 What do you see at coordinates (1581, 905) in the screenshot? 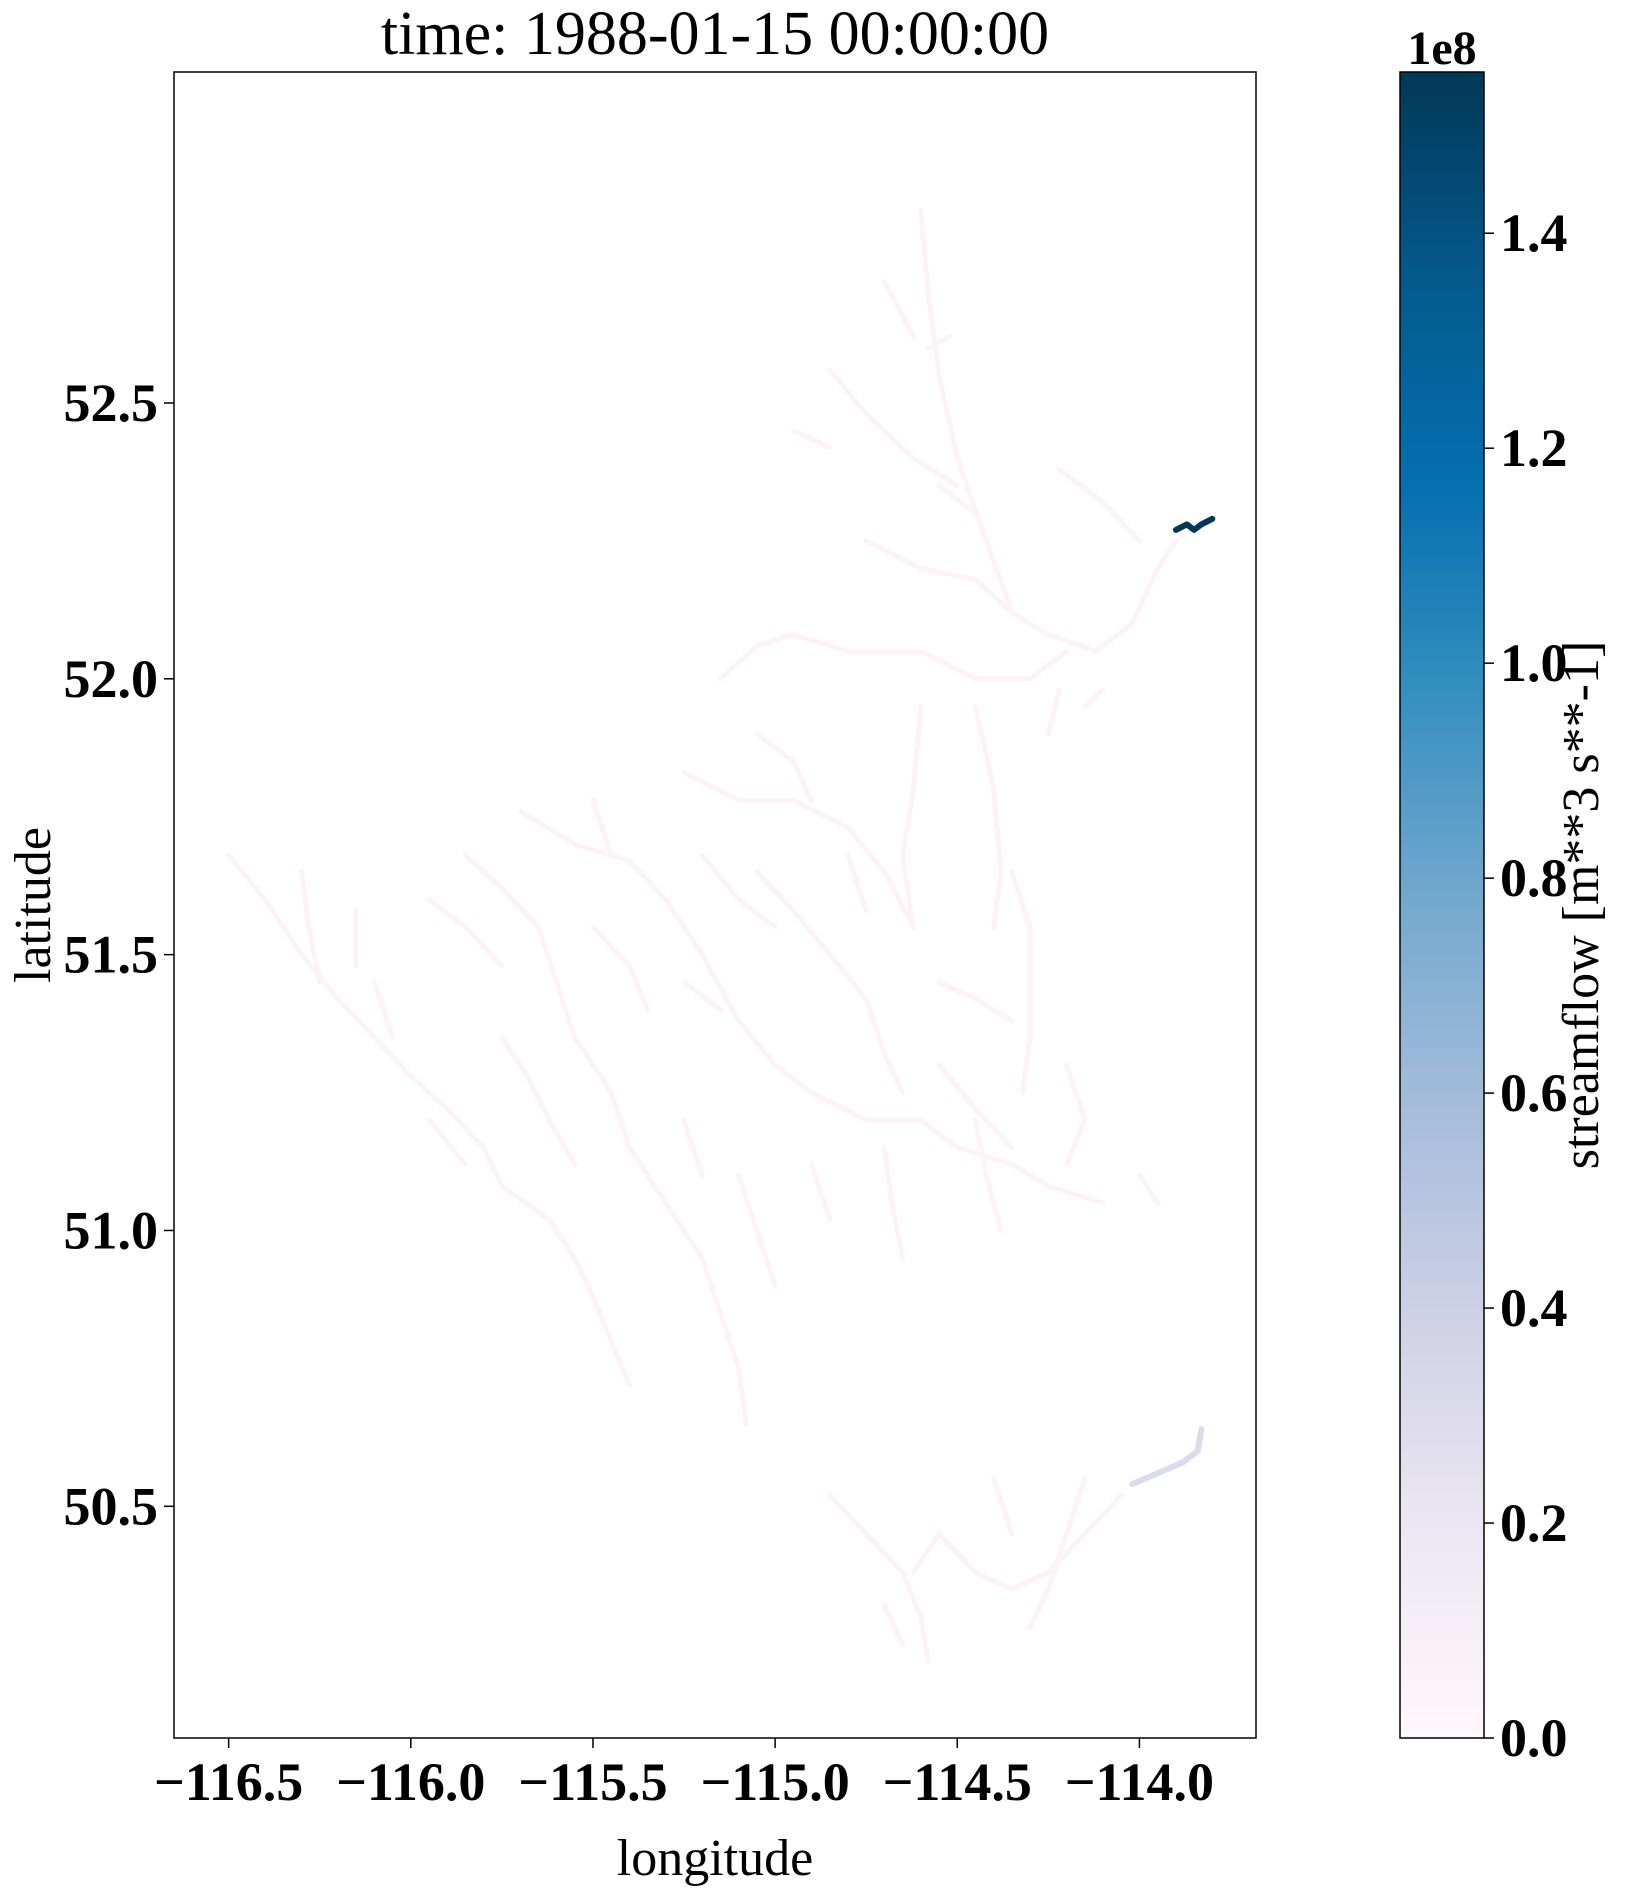
I see `colorbar-label: streamflow [m**3 s**-1]` at bounding box center [1581, 905].